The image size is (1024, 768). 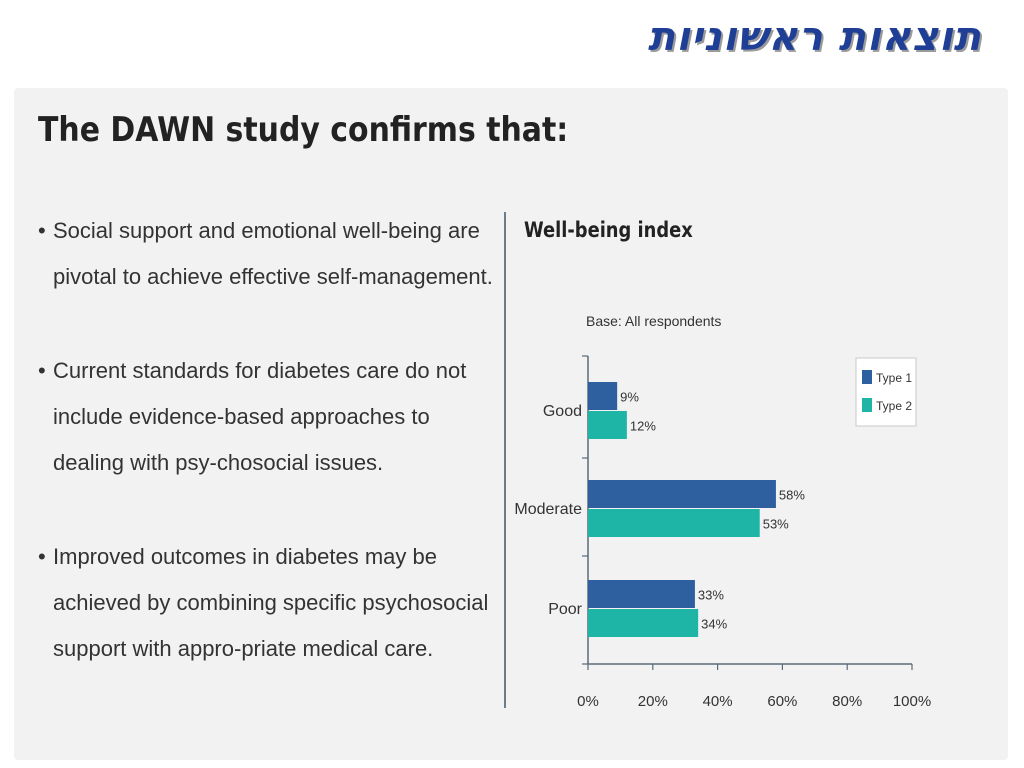 I want to click on x-tick-label: 100%, so click(x=912, y=701).